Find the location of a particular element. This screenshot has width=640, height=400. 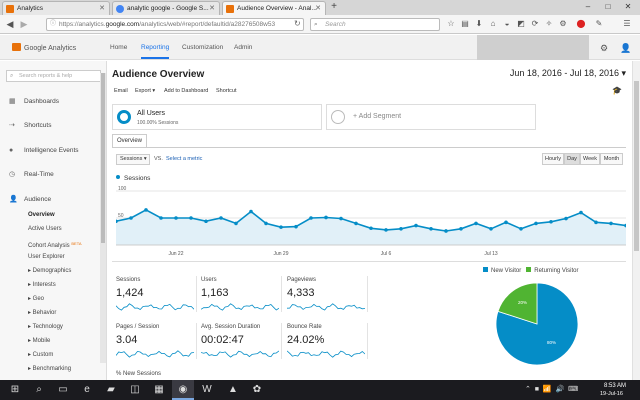

metric-selector: Sessions ▾ is located at coordinates (133, 159).